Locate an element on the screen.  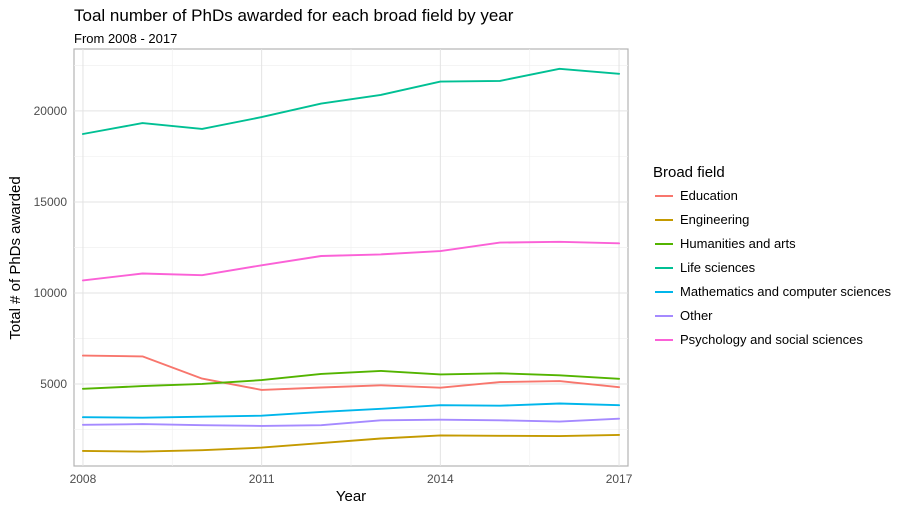
legend-label-mathematics-and-computer-sciences: Mathematics and computer sciences is located at coordinates (785, 291).